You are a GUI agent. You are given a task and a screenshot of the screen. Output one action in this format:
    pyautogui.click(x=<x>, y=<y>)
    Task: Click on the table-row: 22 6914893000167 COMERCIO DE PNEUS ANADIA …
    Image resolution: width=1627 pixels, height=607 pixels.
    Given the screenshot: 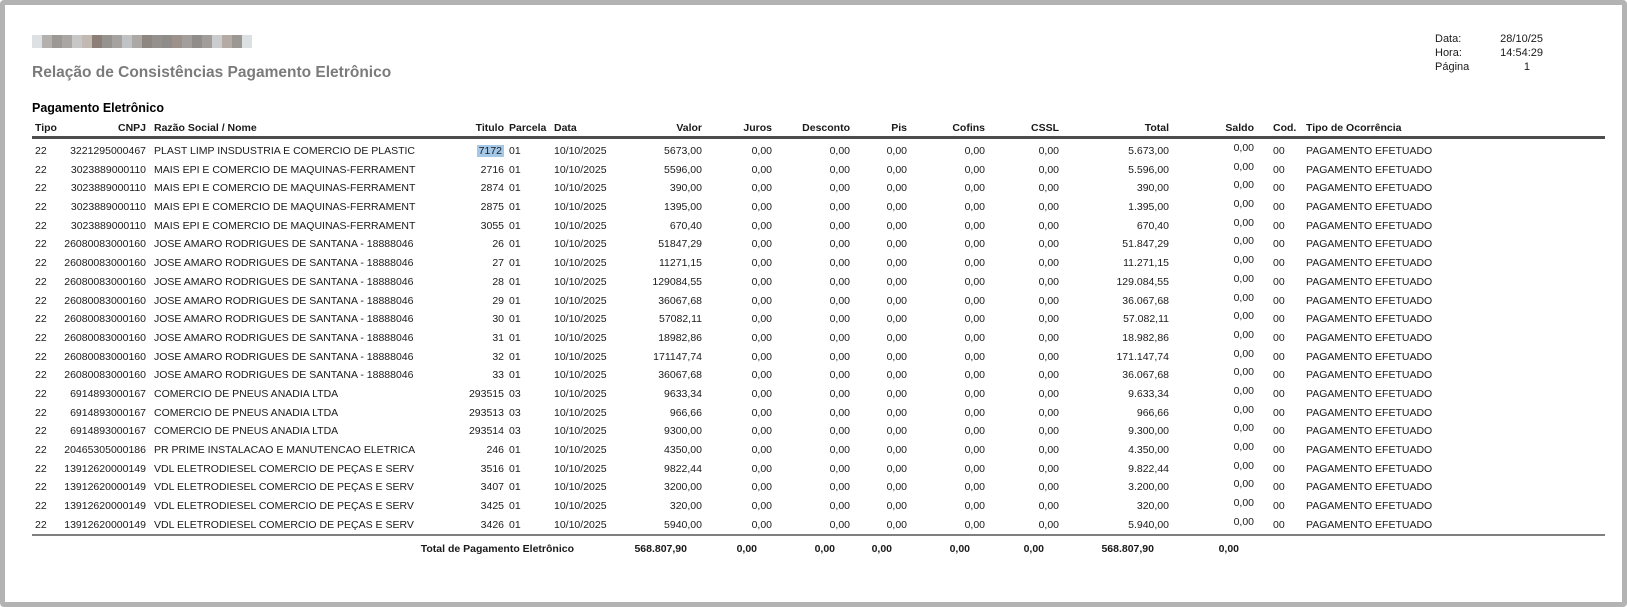 What is the action you would take?
    pyautogui.click(x=818, y=431)
    